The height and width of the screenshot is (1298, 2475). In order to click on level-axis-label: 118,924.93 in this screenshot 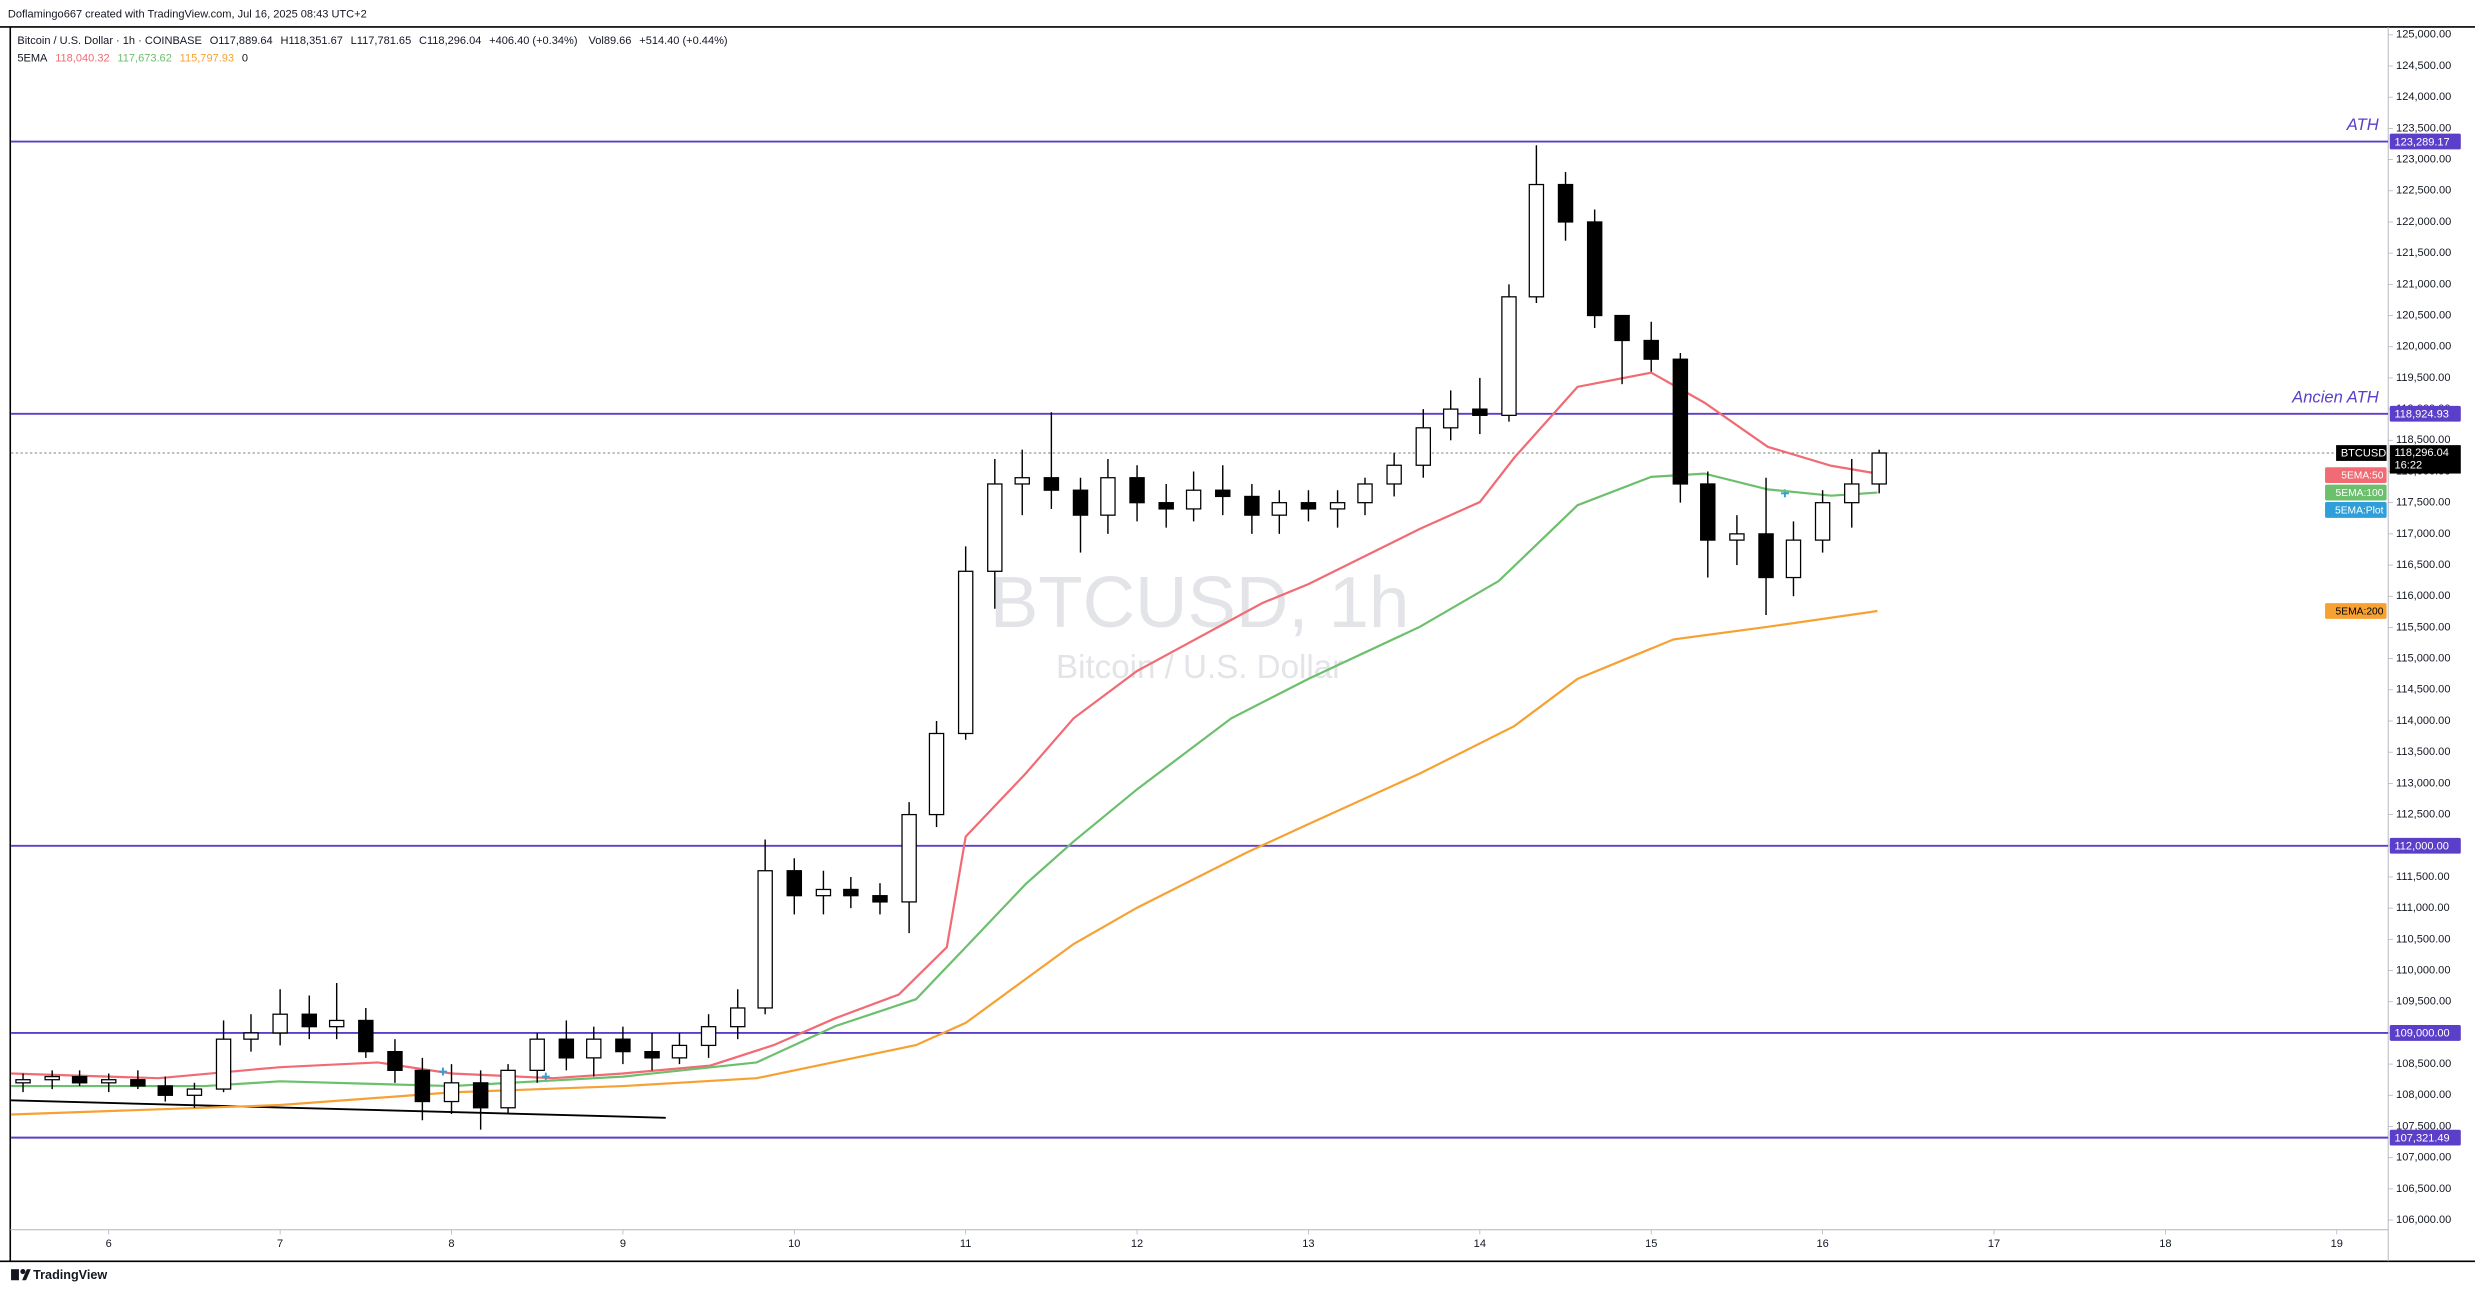, I will do `click(2421, 415)`.